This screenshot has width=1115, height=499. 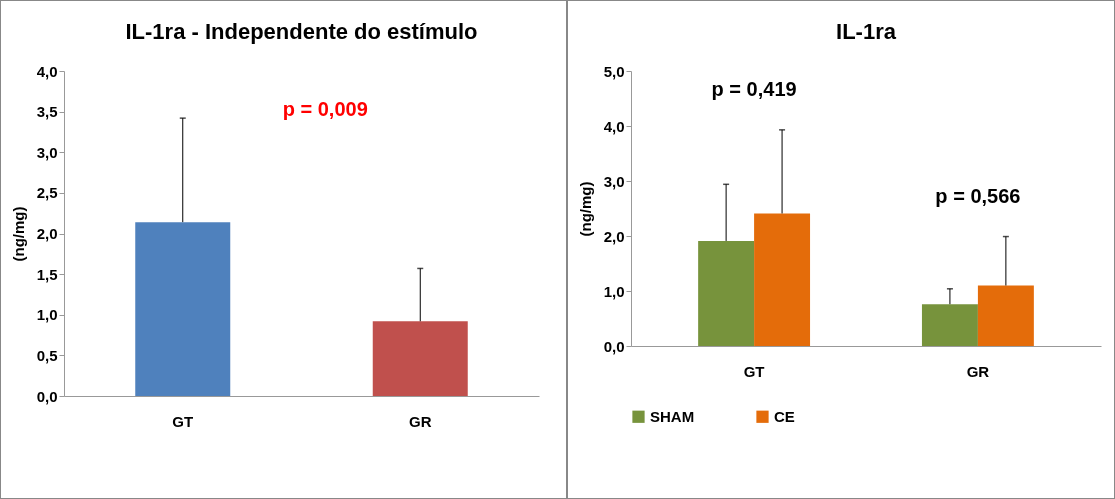 I want to click on annotation: p = 0,566, so click(x=978, y=195).